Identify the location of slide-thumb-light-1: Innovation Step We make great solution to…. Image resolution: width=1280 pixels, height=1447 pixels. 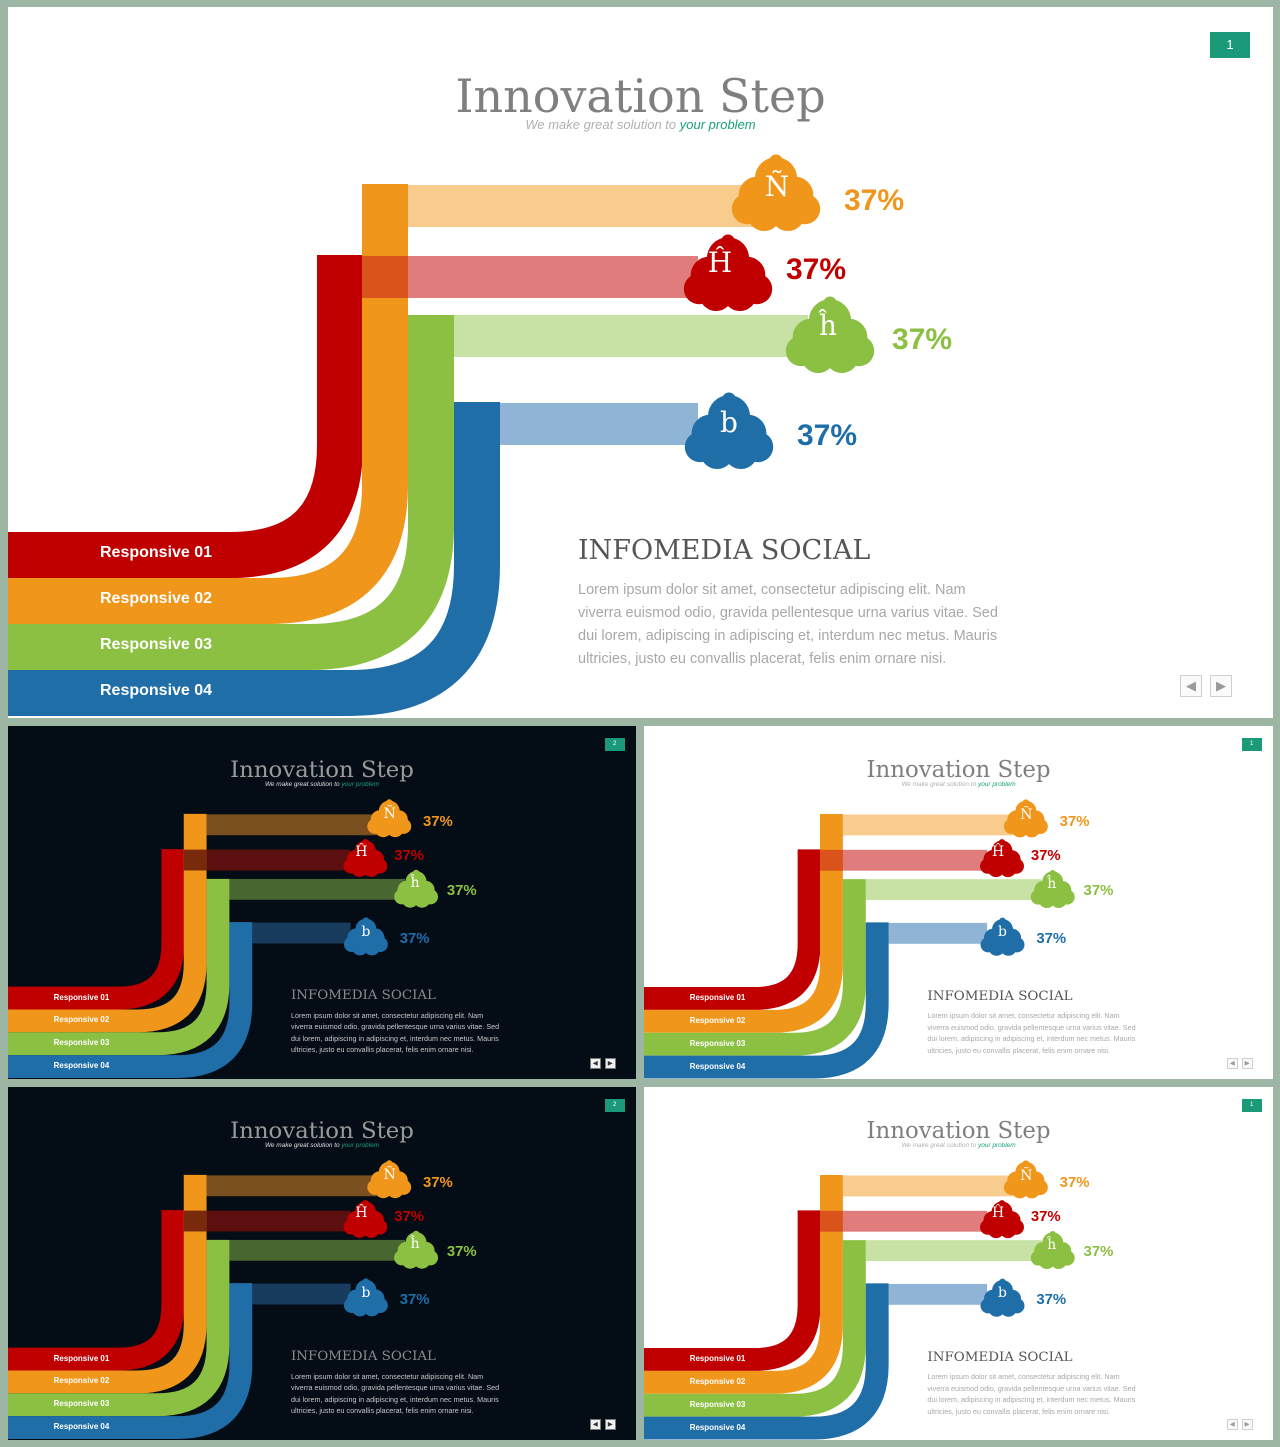
(958, 902).